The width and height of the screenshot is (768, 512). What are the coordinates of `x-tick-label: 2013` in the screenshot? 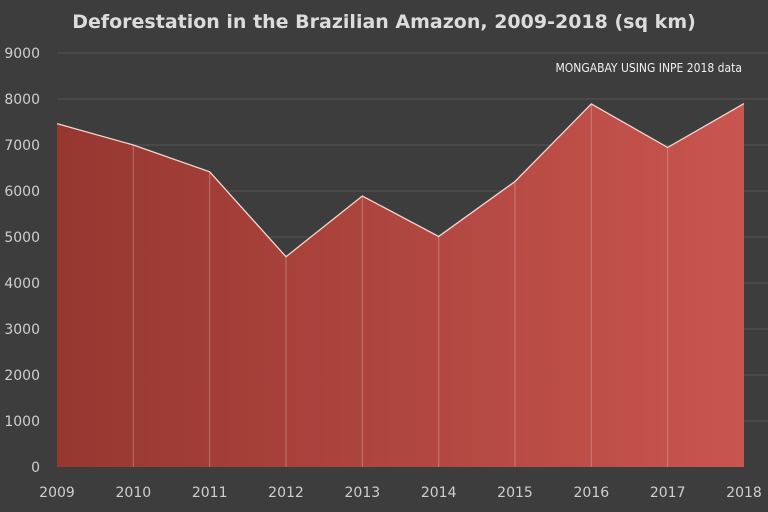 It's located at (363, 493).